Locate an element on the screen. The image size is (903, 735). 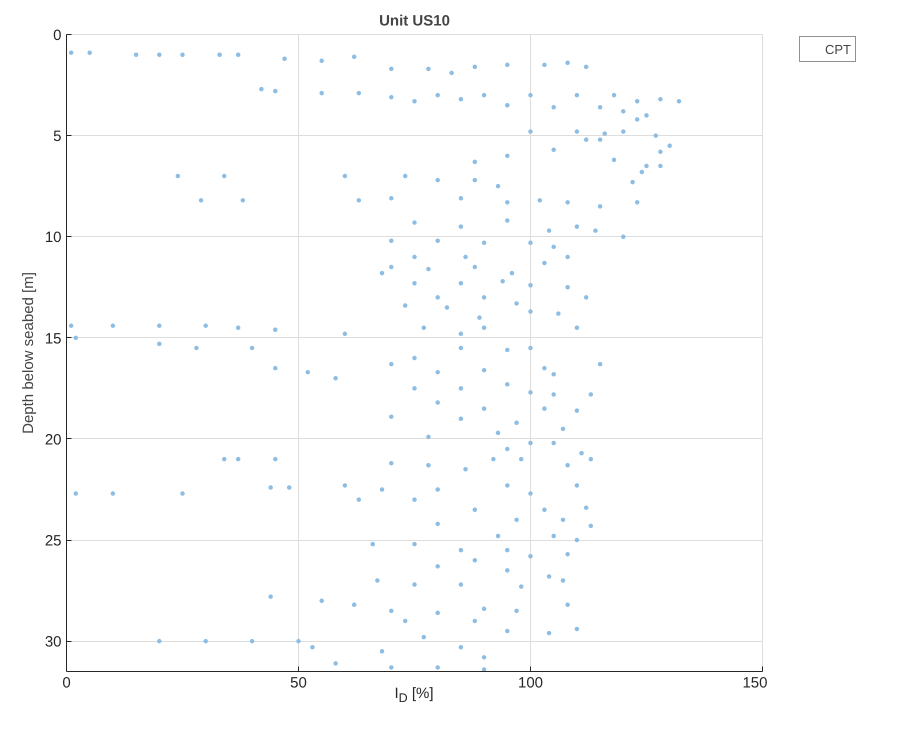
text: CPT is located at coordinates (838, 49).